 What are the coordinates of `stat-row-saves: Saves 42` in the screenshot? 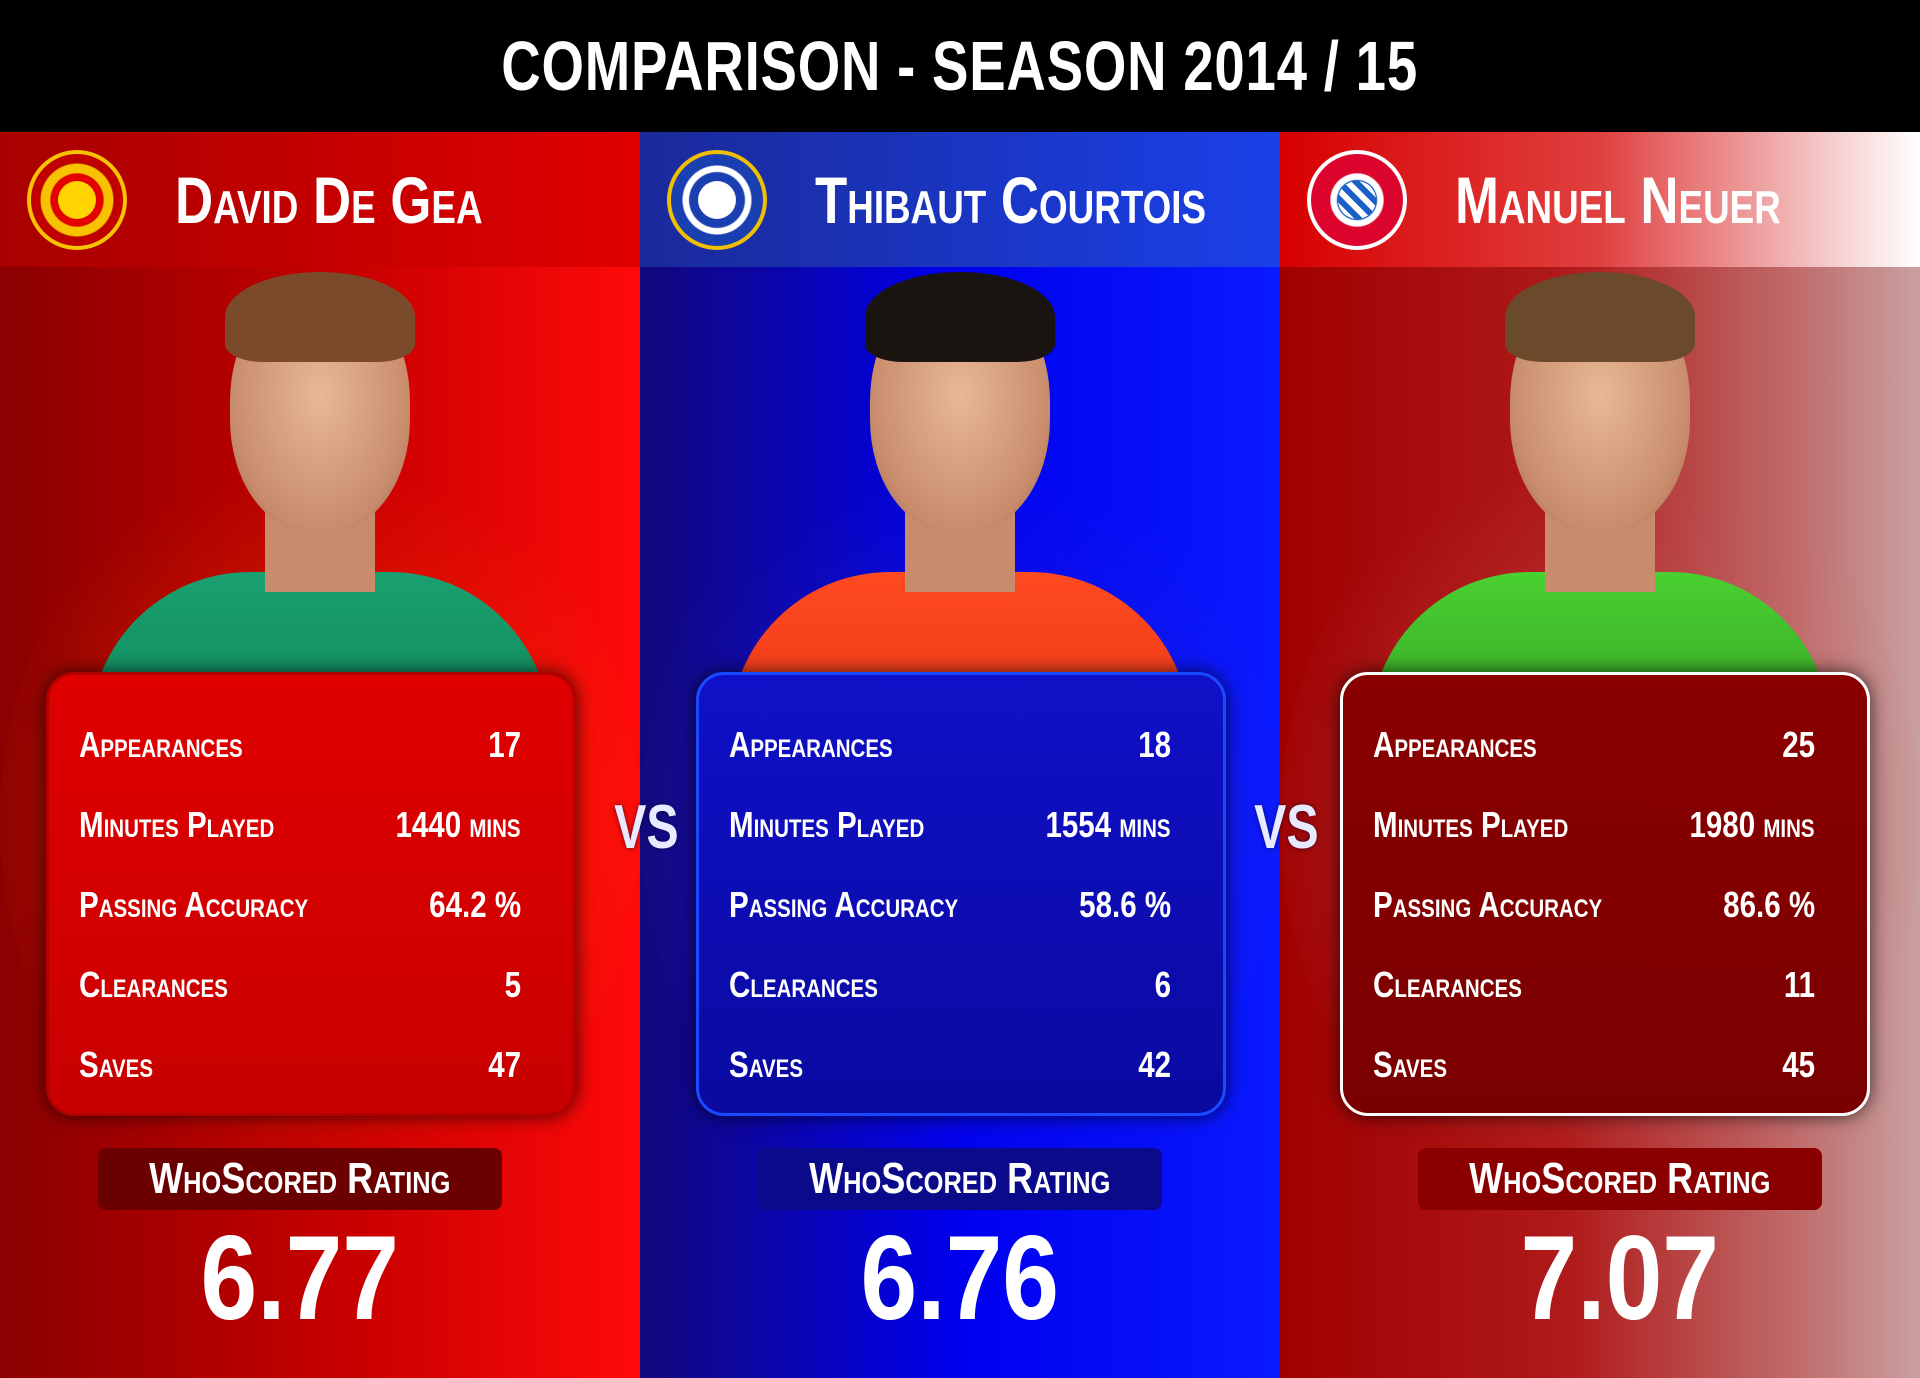 It's located at (950, 1065).